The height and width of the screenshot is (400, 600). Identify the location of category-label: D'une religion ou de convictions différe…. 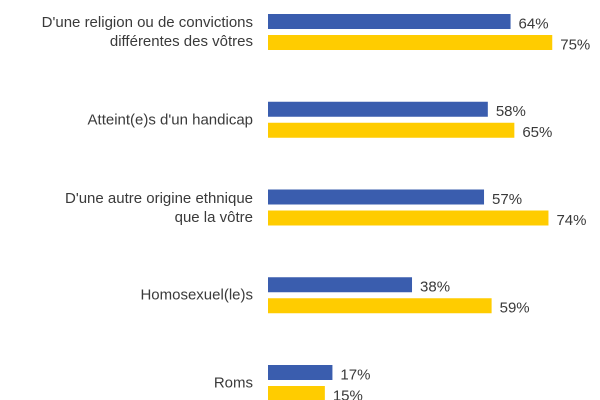
(147, 32).